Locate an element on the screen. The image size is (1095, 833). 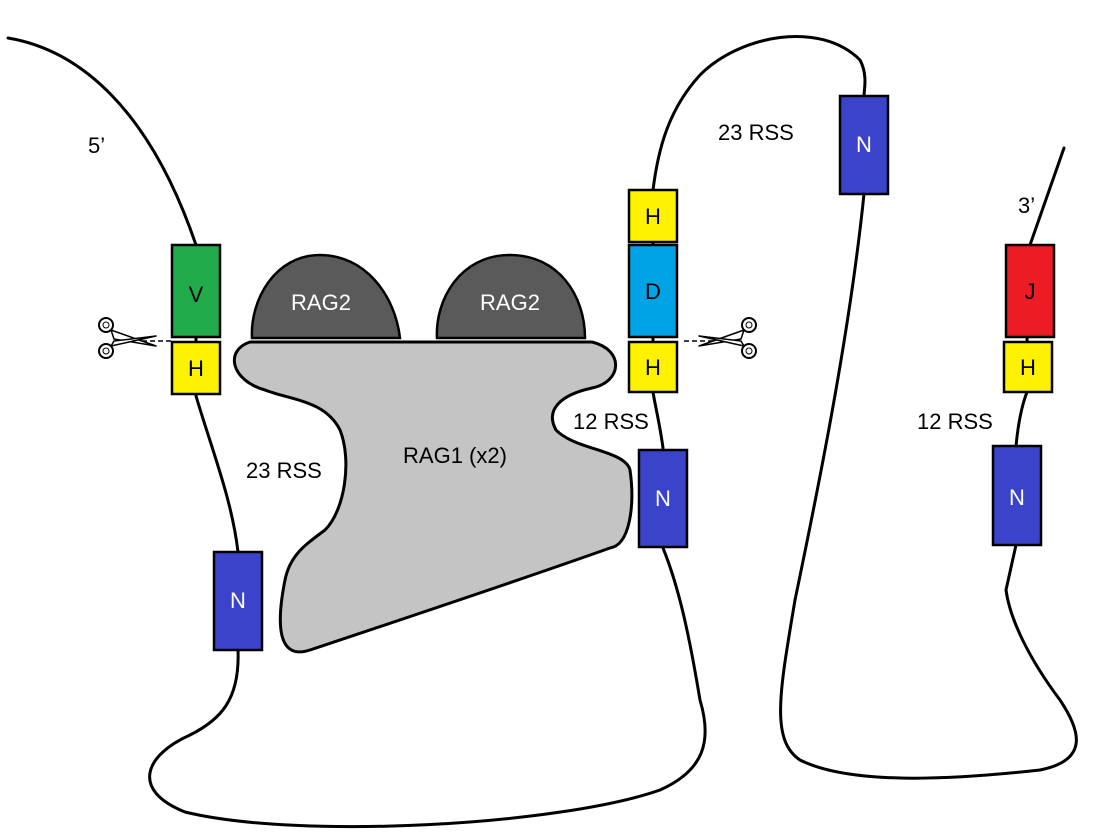
j-segment is located at coordinates (1030, 291).